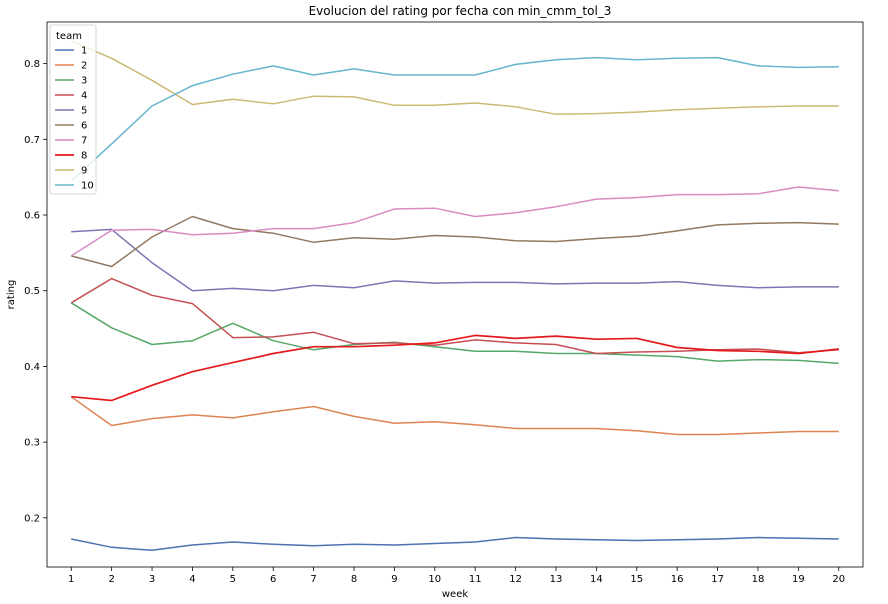  I want to click on x-tick-label: 12, so click(515, 579).